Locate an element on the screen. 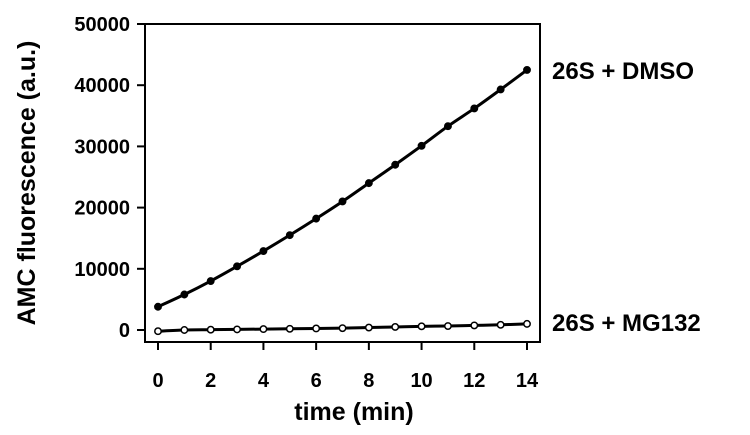 This screenshot has height=435, width=750. series-label-mg132: 26S + MG132 is located at coordinates (626, 323).